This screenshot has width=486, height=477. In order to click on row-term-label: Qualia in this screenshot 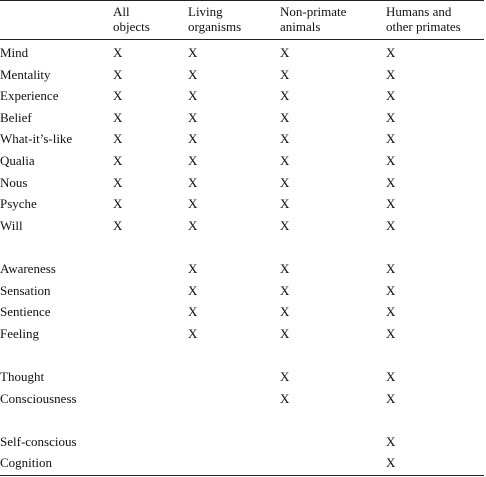, I will do `click(17, 160)`.